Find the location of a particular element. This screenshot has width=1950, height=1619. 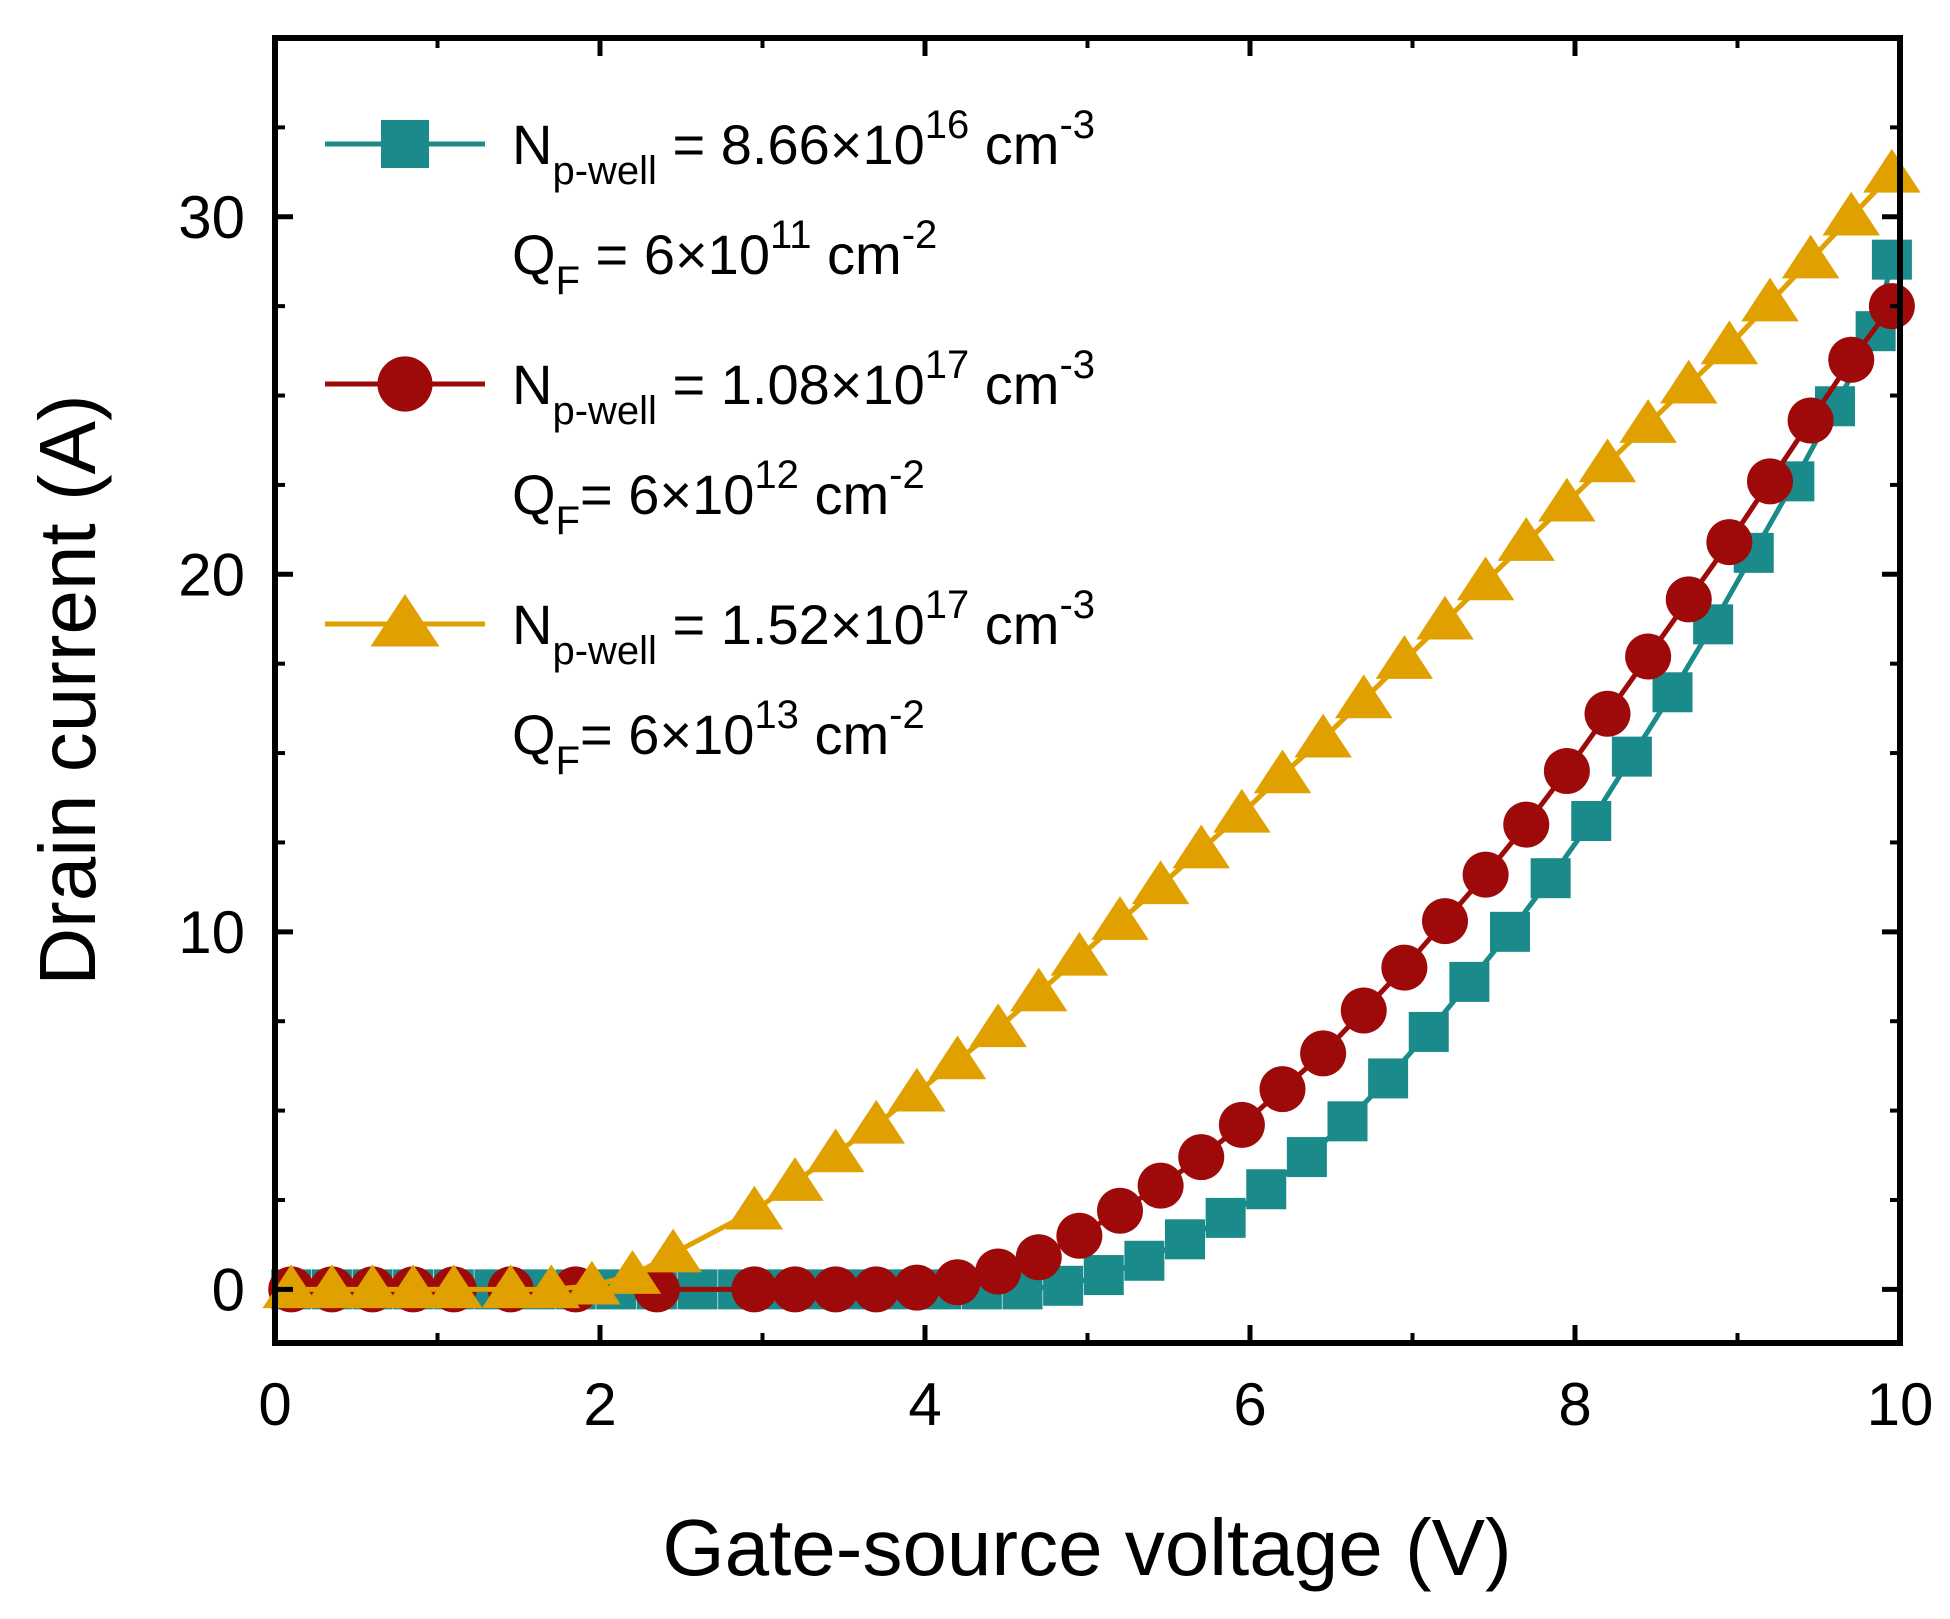

legend-label-line1-part: = 1.08×10 is located at coordinates (791, 384).